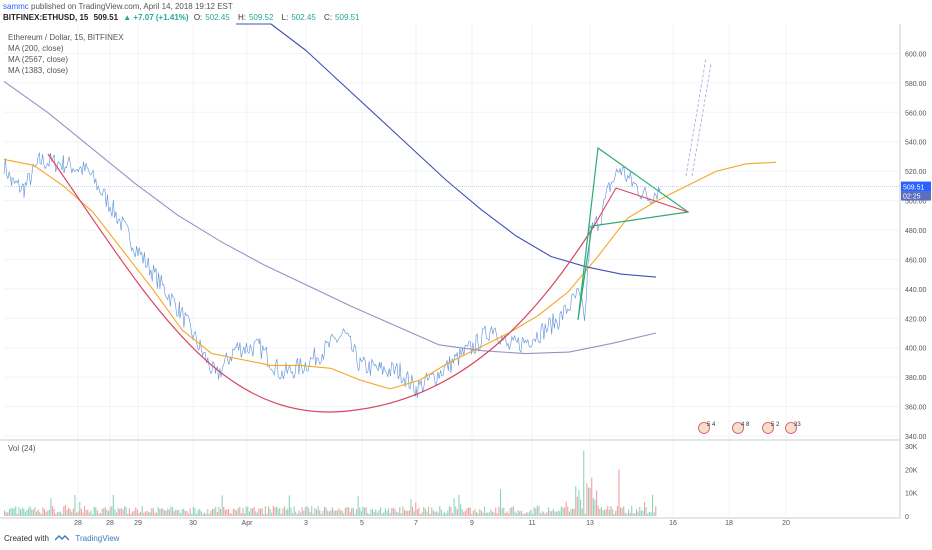  What do you see at coordinates (38, 59) in the screenshot?
I see `legend-ma2567: MA (2567, close)` at bounding box center [38, 59].